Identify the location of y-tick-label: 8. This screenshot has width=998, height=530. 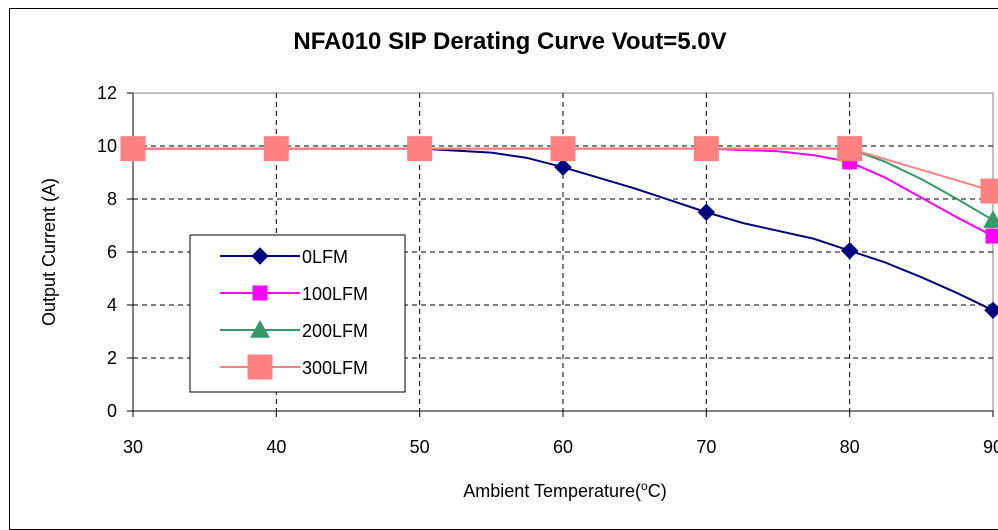
(112, 199).